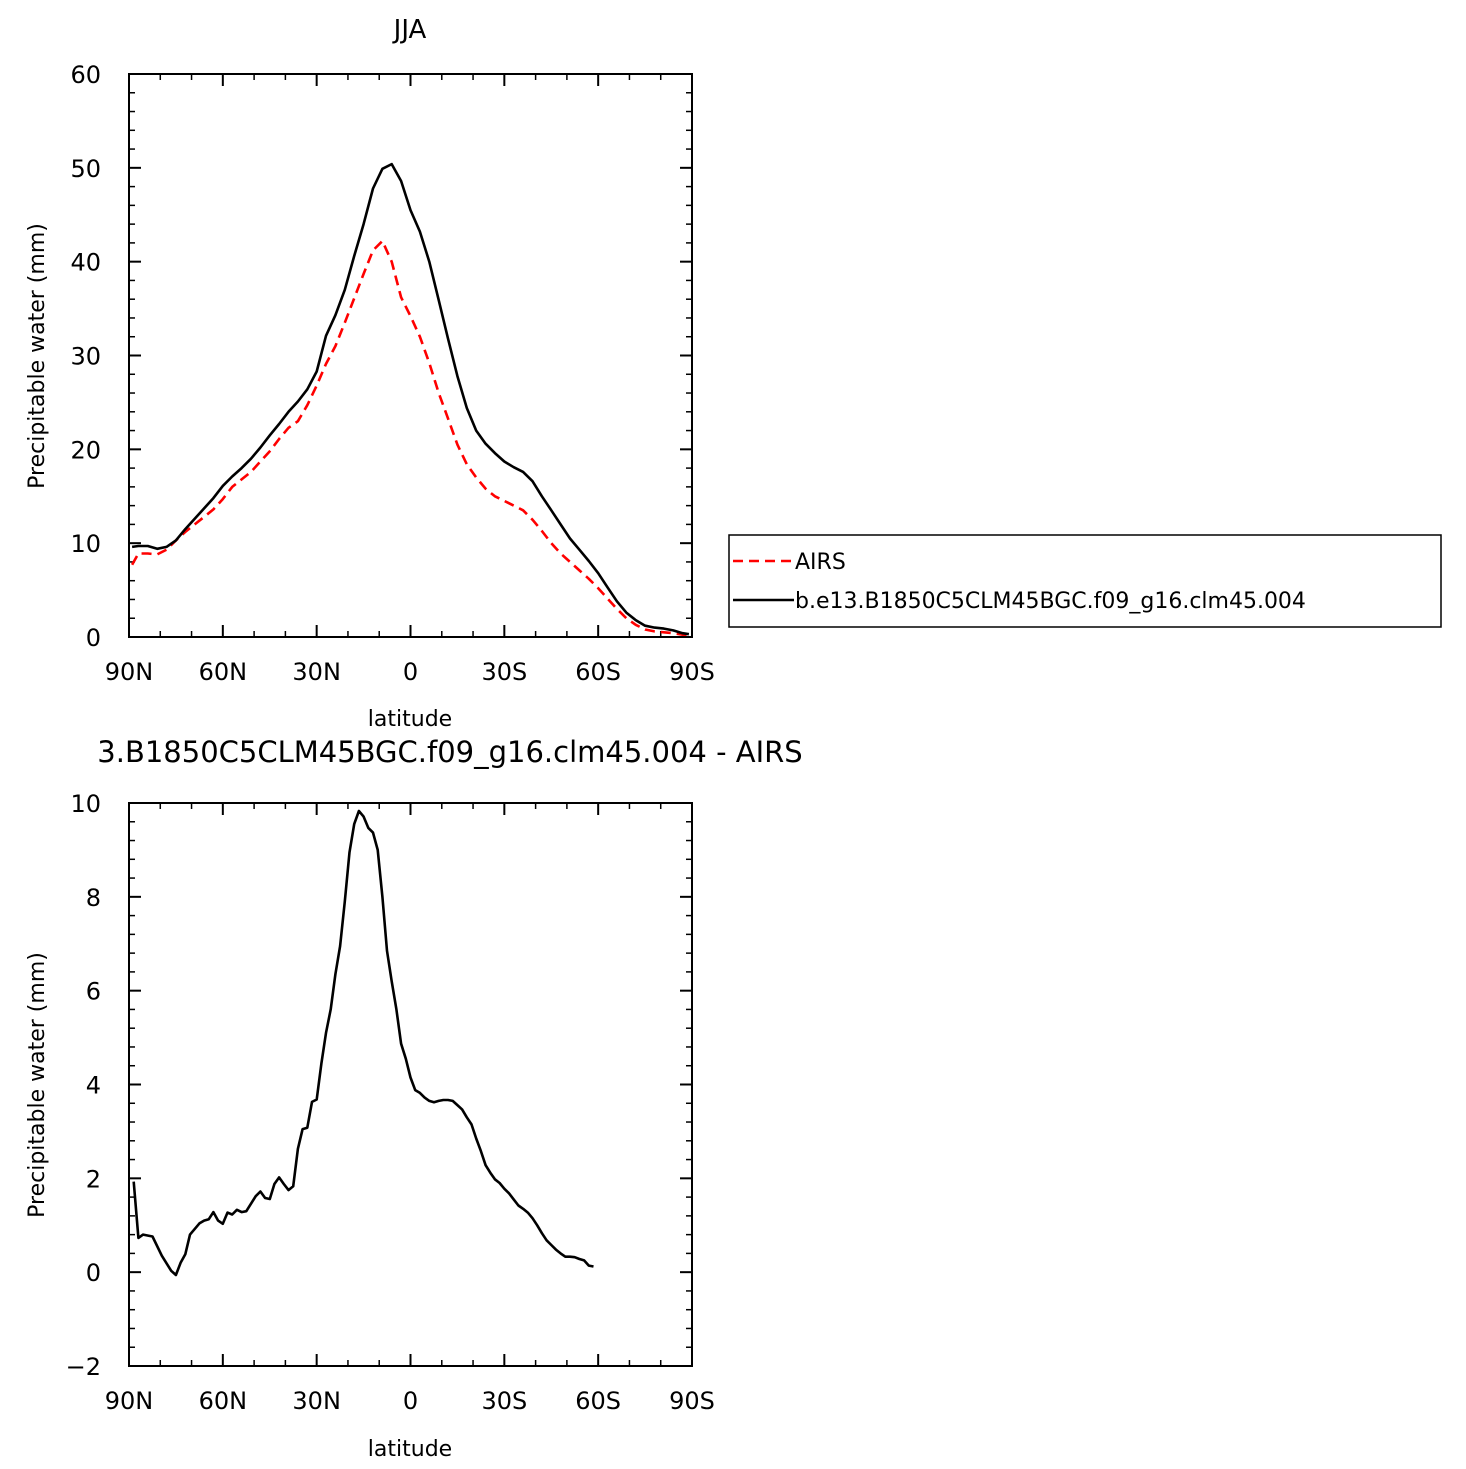 The image size is (1466, 1469). What do you see at coordinates (93, 1086) in the screenshot?
I see `y-tick-label: 4` at bounding box center [93, 1086].